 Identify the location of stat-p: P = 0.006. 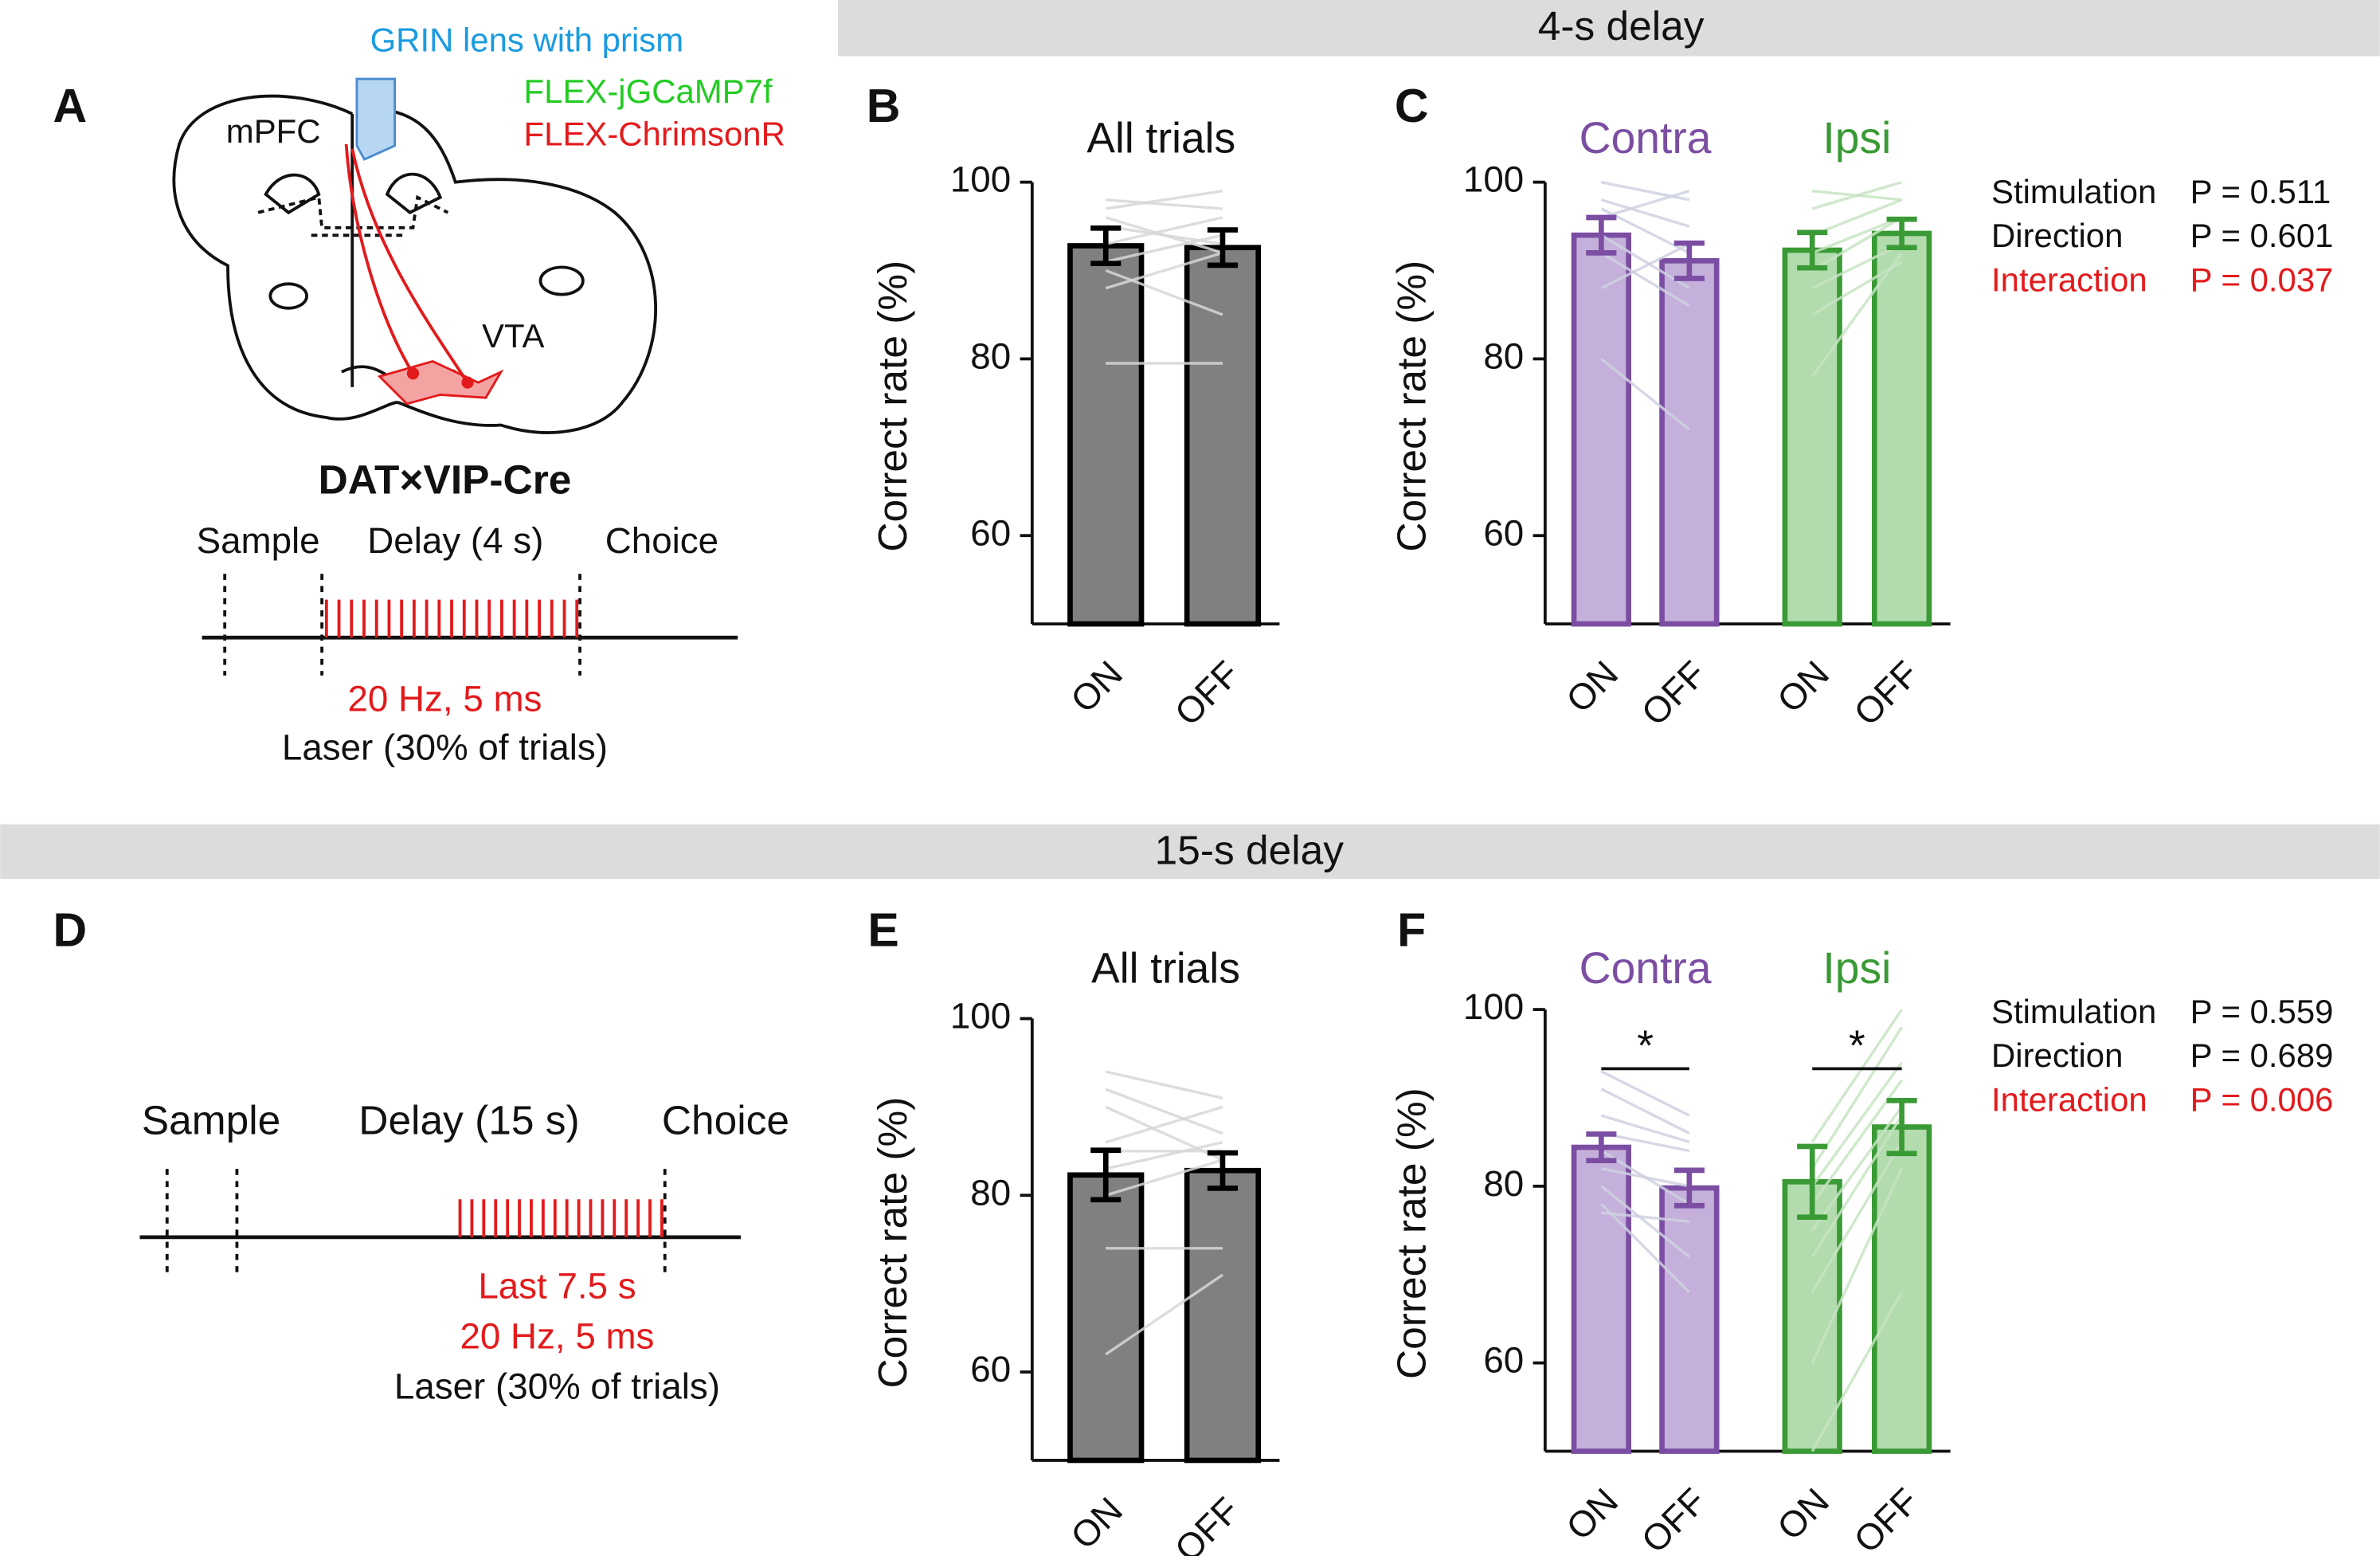
(2262, 1099).